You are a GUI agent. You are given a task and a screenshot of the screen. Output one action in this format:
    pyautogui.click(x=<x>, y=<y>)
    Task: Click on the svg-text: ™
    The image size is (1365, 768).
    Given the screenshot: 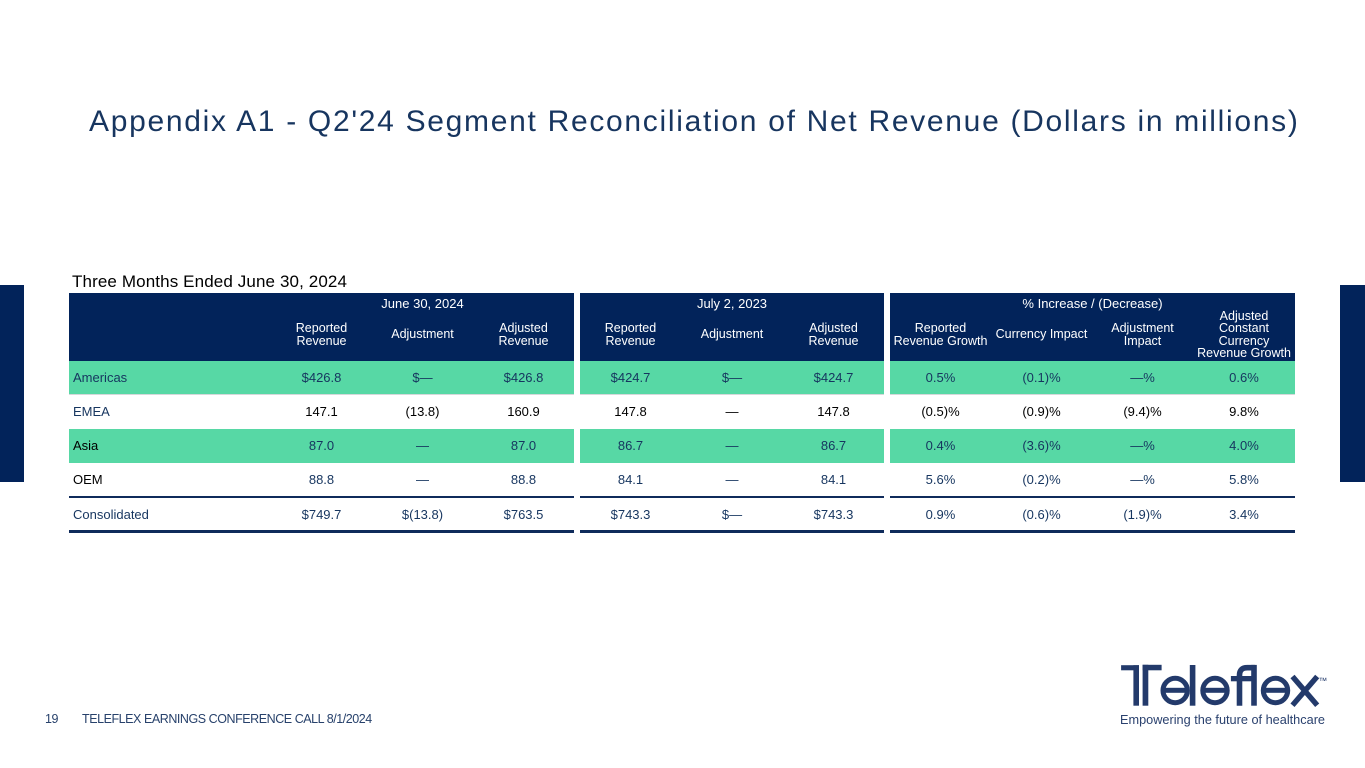 What is the action you would take?
    pyautogui.click(x=1323, y=681)
    